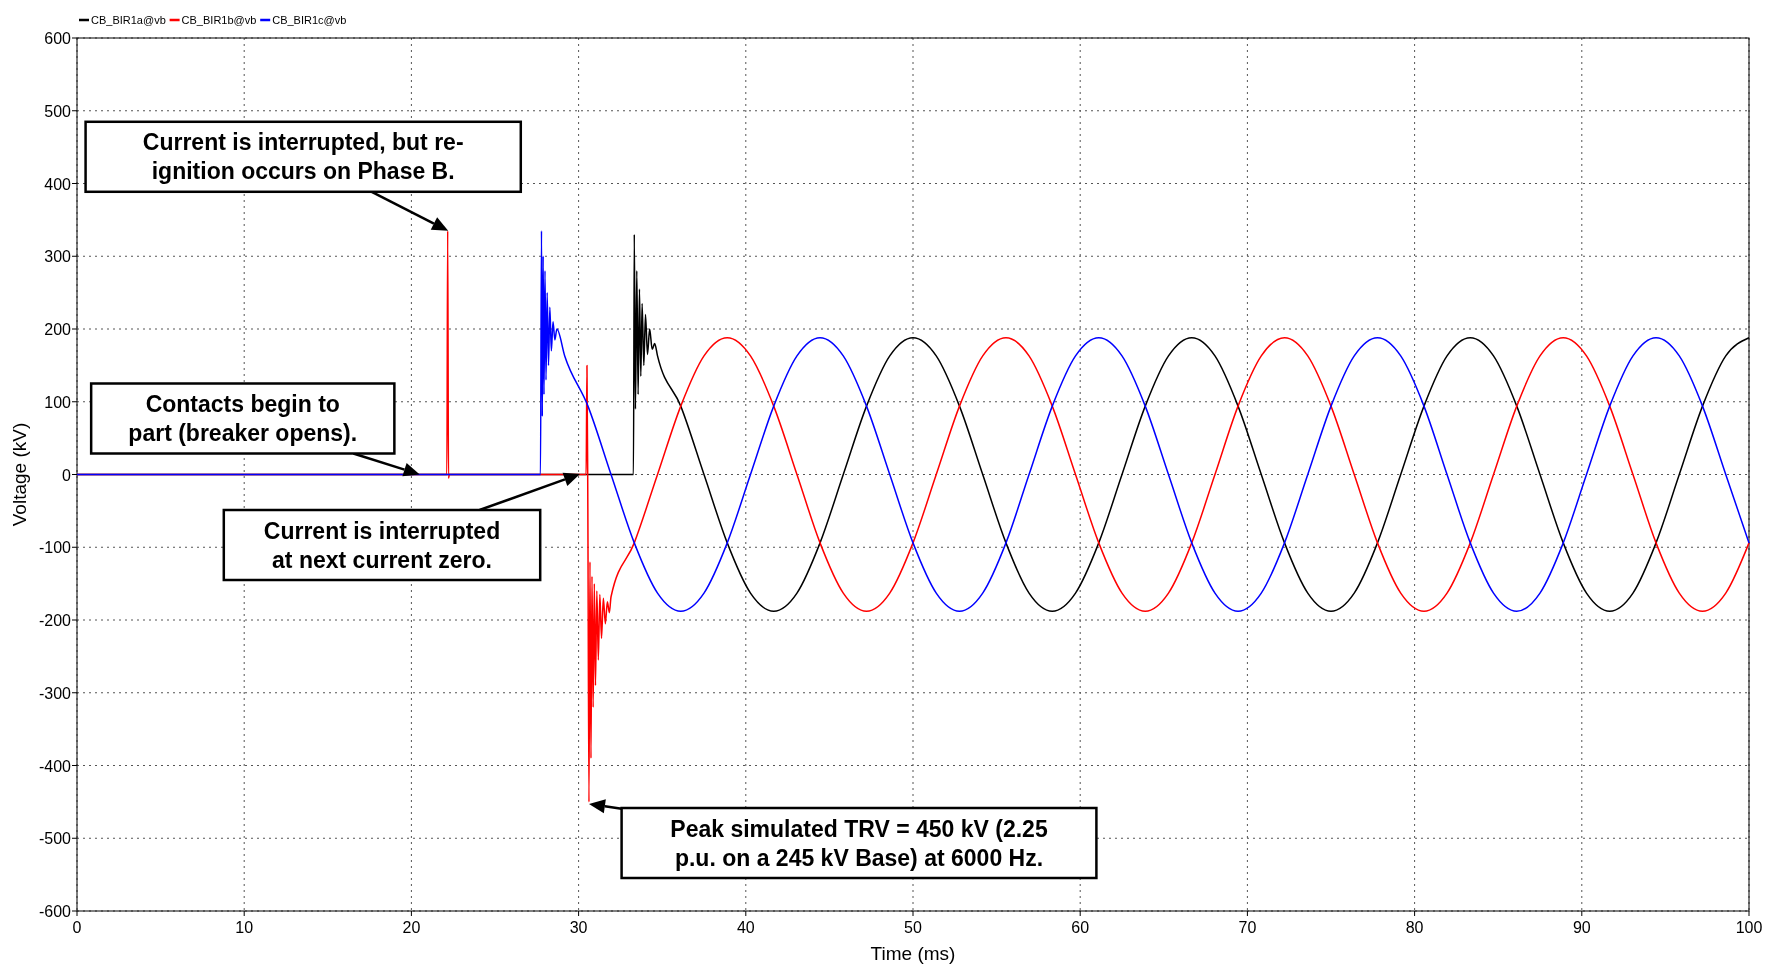 The height and width of the screenshot is (978, 1777). Describe the element at coordinates (55, 693) in the screenshot. I see `y-tick-label: -300` at that location.